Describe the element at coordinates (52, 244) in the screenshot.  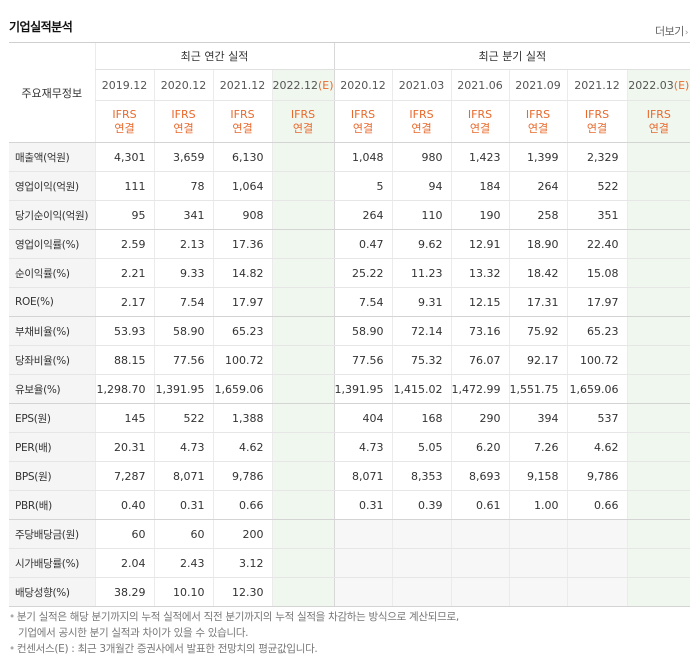
I see `row-label: 영업이익률(%)` at that location.